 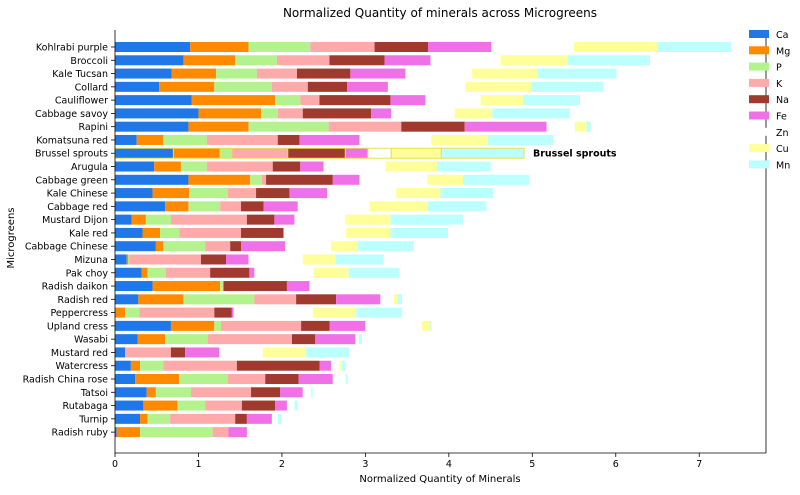 I want to click on bar-turnip-fe, so click(x=259, y=418).